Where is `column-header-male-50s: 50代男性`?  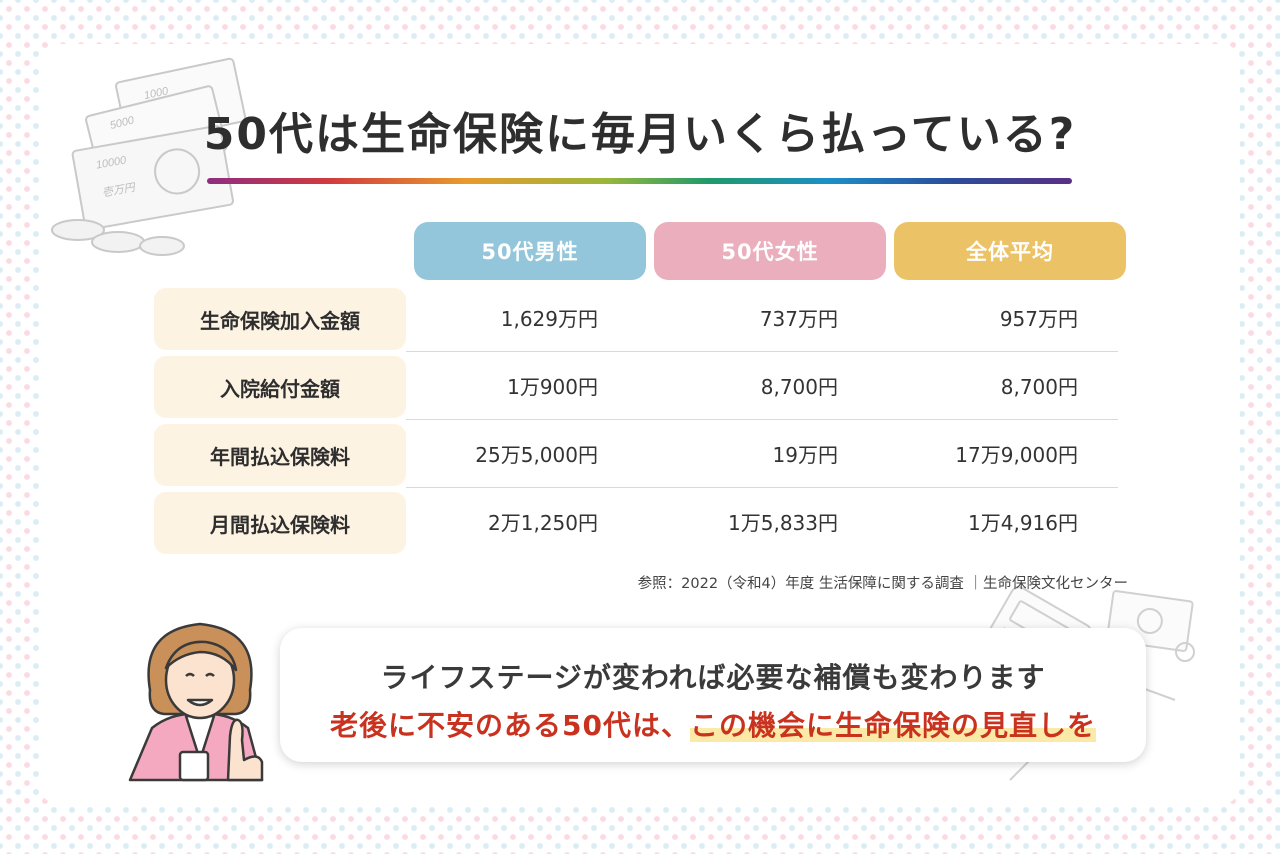 column-header-male-50s: 50代男性 is located at coordinates (530, 251).